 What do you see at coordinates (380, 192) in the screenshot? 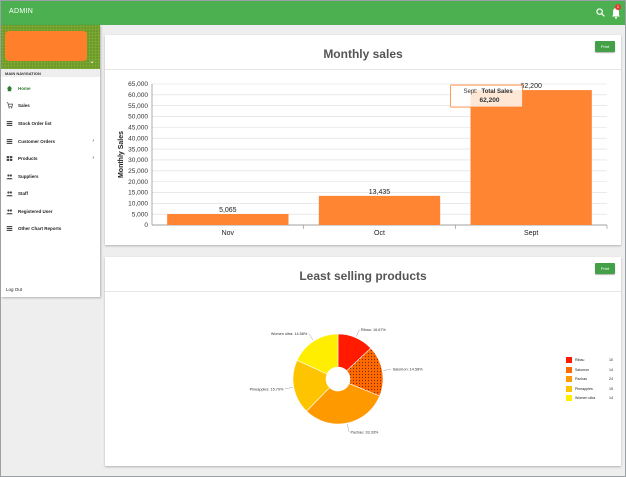
I see `bar-value-label: 13,435` at bounding box center [380, 192].